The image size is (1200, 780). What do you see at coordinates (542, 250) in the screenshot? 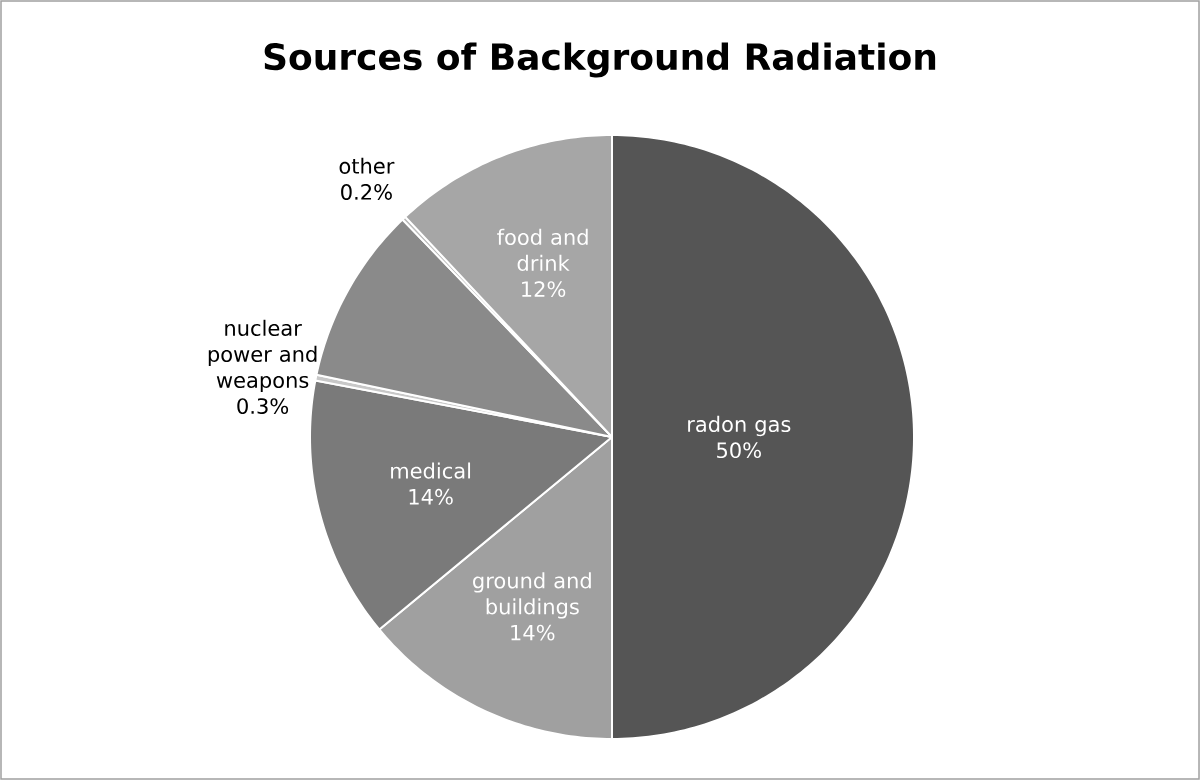
I see `slice-label: food and drink` at bounding box center [542, 250].